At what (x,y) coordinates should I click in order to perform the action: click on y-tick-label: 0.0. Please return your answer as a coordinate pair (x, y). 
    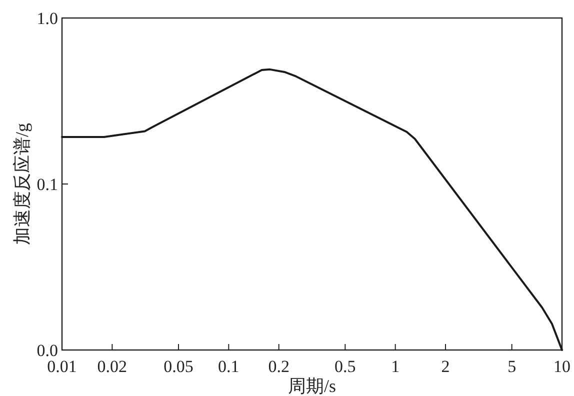
    Looking at the image, I should click on (47, 350).